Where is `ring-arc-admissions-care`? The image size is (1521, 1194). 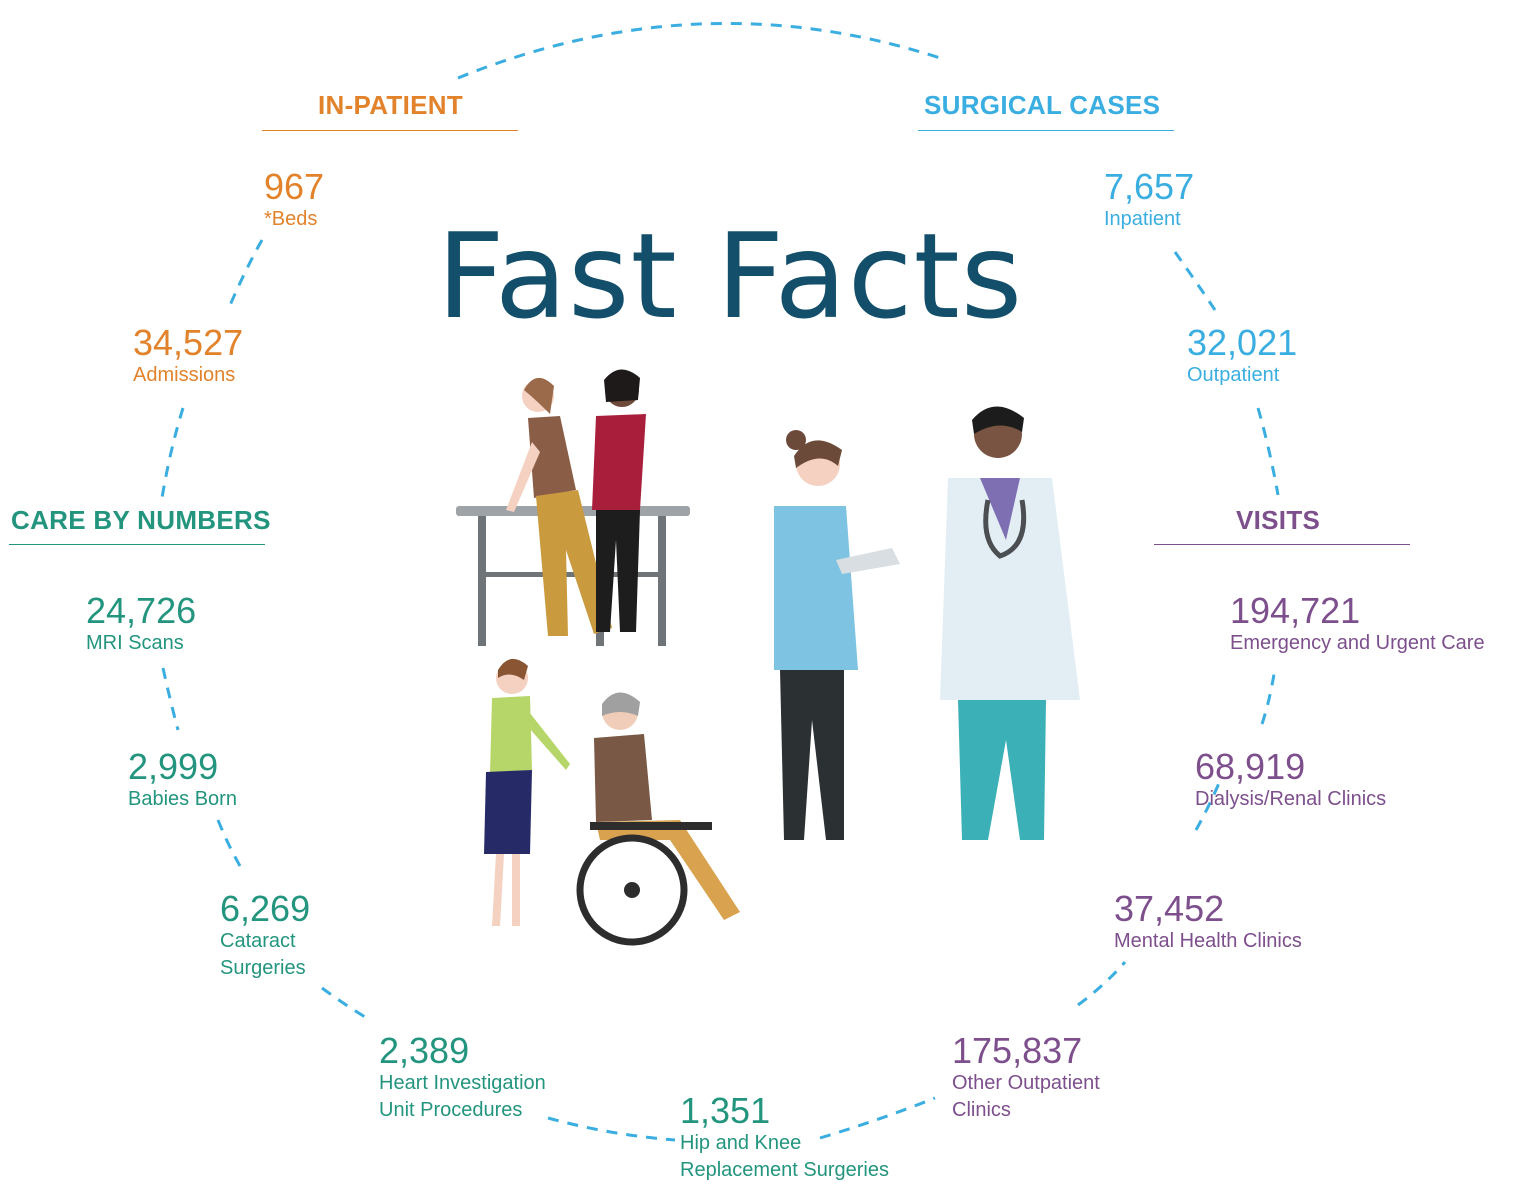
ring-arc-admissions-care is located at coordinates (172, 453).